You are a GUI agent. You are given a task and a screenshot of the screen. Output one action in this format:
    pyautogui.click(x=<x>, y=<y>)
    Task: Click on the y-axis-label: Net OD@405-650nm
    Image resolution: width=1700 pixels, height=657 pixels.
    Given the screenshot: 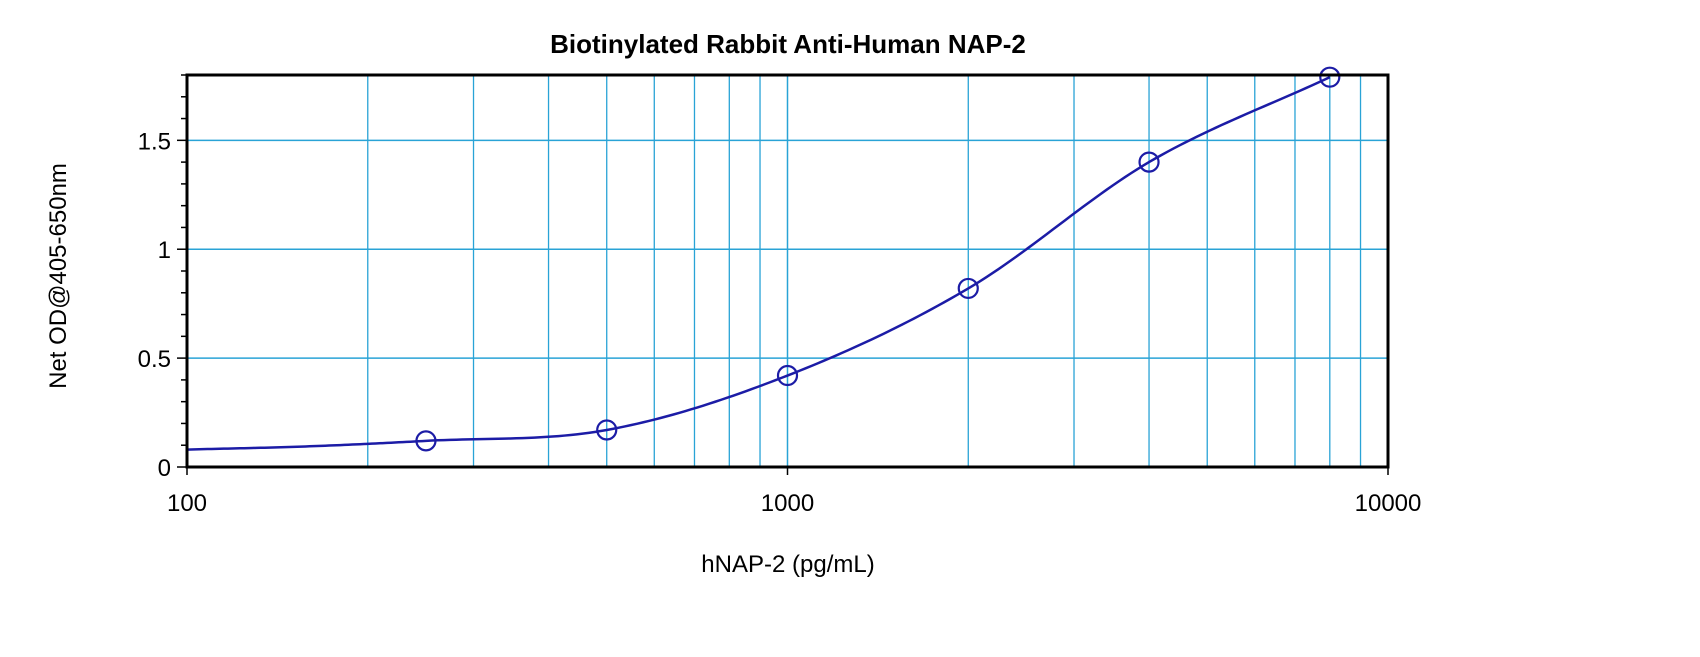 What is the action you would take?
    pyautogui.click(x=58, y=276)
    